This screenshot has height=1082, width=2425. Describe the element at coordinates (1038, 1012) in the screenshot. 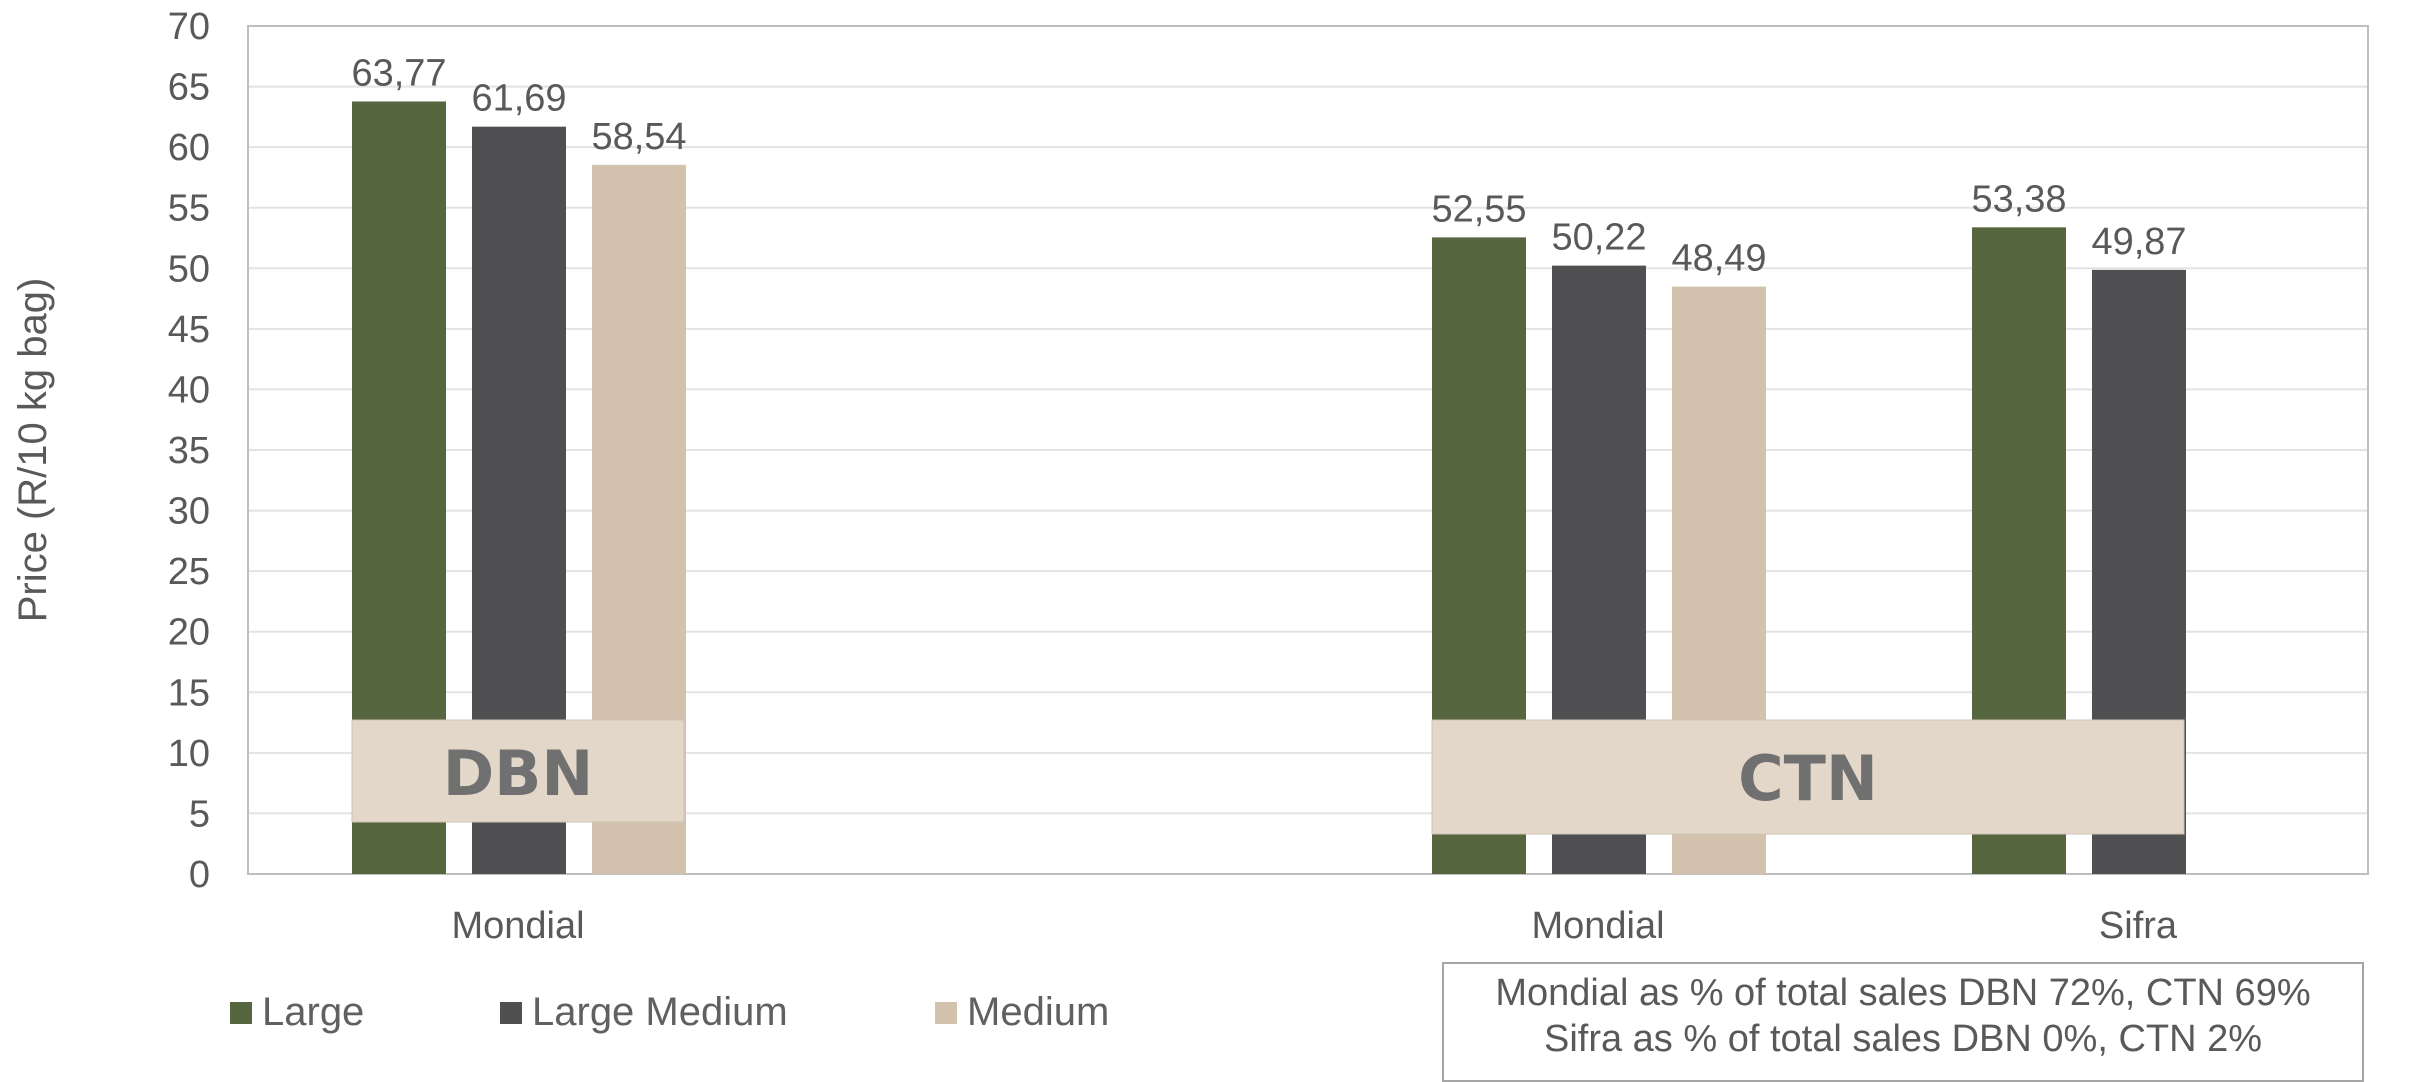

I see `legend-label-medium: Medium` at that location.